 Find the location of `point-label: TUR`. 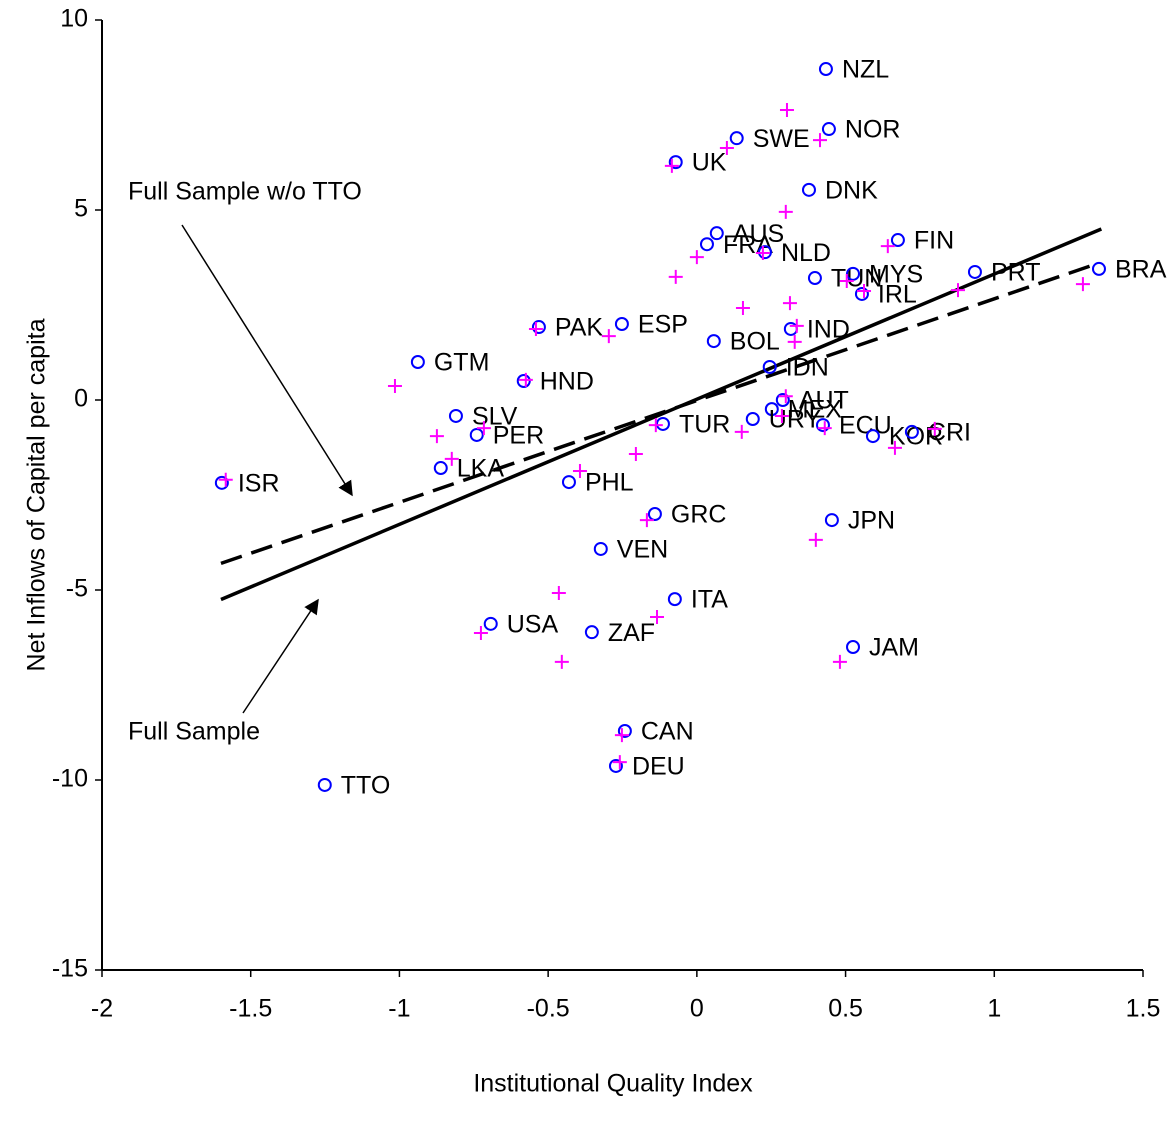

point-label: TUR is located at coordinates (704, 425).